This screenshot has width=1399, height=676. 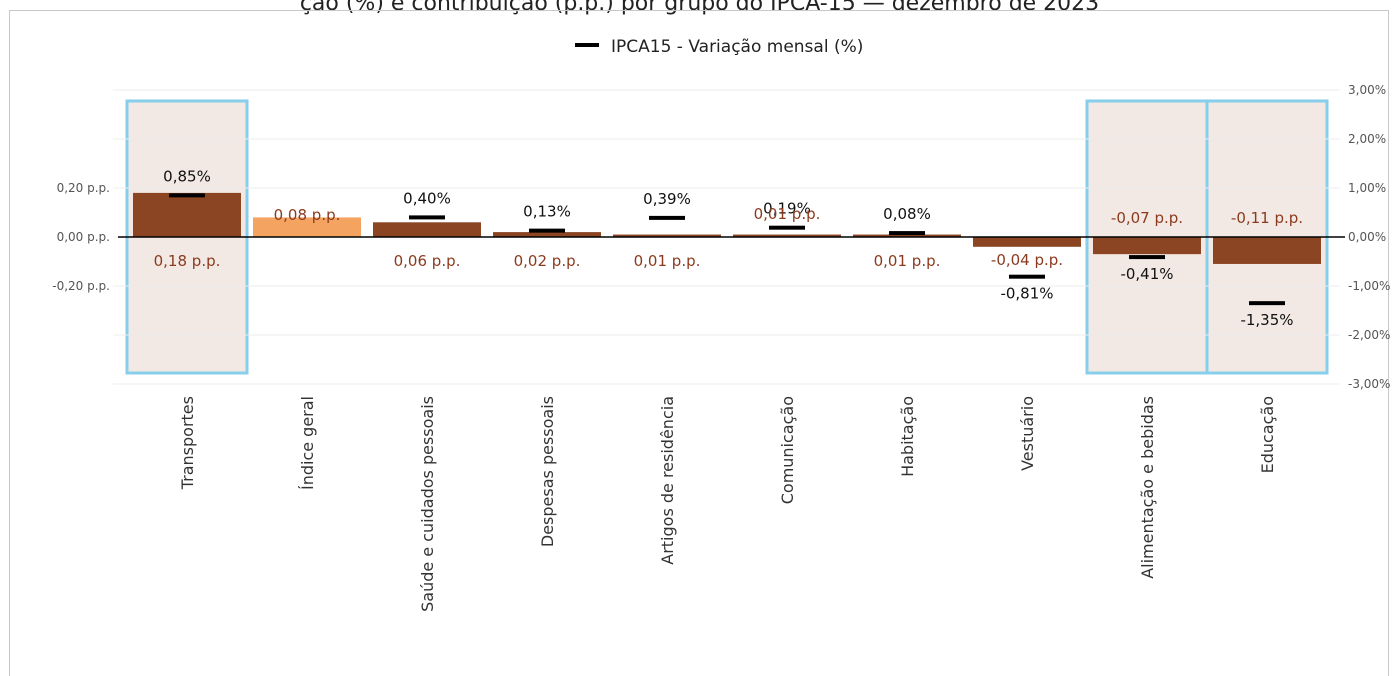 I want to click on left-axis-tick: 0,20 p.p., so click(x=83, y=188).